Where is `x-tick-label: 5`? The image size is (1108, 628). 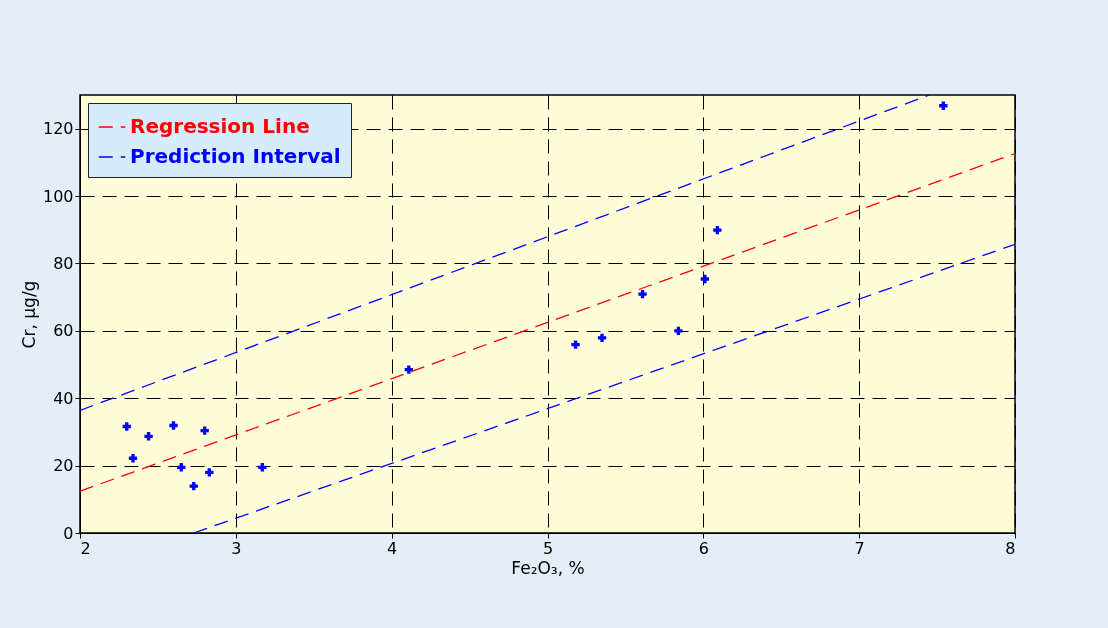
x-tick-label: 5 is located at coordinates (548, 548).